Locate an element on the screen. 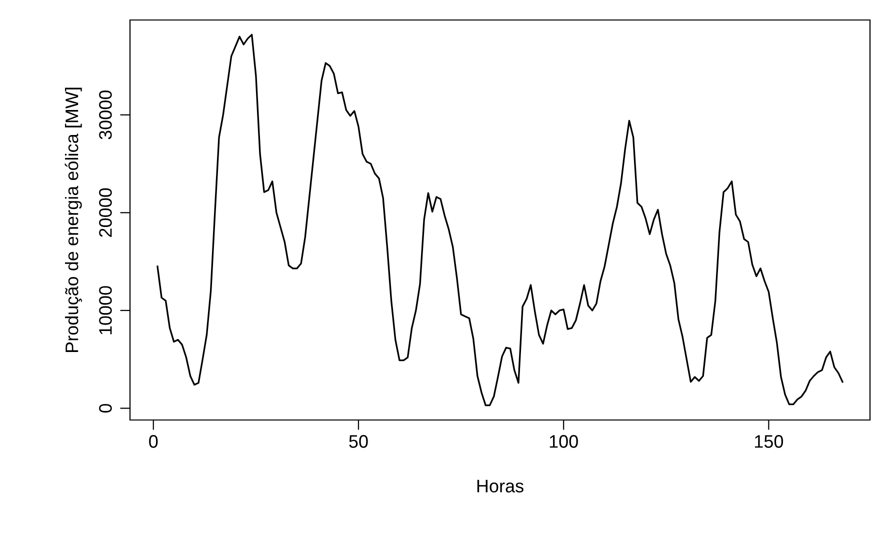 This screenshot has height=533, width=876. y-tick-label: 10000 is located at coordinates (105, 310).